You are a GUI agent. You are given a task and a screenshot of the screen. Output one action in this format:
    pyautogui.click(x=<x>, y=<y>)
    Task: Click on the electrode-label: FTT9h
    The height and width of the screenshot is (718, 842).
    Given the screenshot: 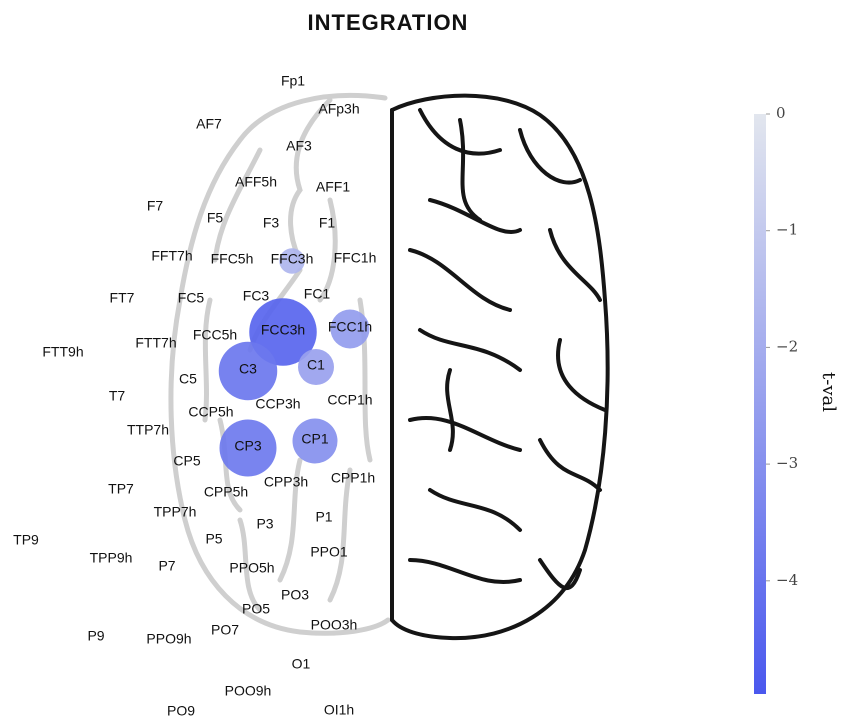 What is the action you would take?
    pyautogui.click(x=62, y=352)
    